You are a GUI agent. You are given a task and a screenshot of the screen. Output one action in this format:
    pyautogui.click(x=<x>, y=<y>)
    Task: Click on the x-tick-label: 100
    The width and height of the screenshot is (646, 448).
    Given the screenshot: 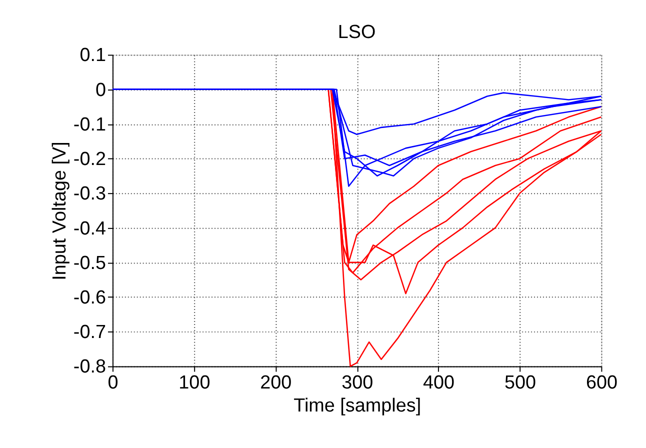 What is the action you would take?
    pyautogui.click(x=194, y=383)
    